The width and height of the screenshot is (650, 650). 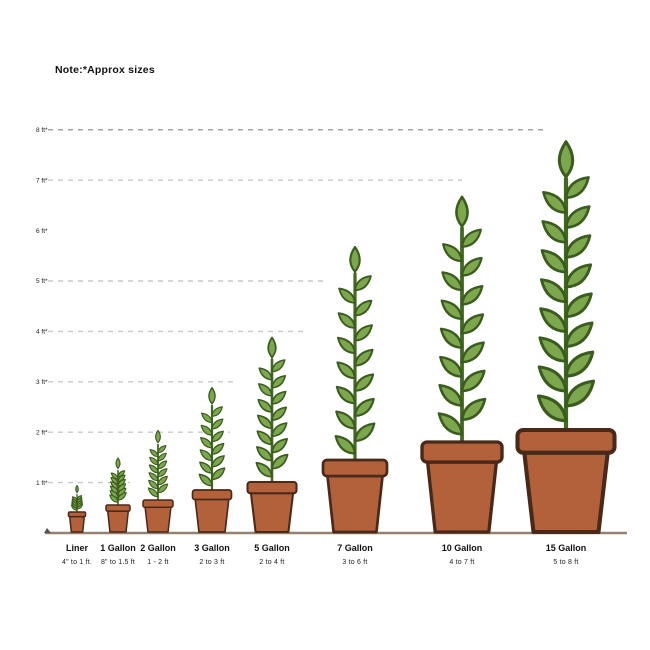 What do you see at coordinates (272, 562) in the screenshot?
I see `category-range-5-gallon: 2 to 4 ft` at bounding box center [272, 562].